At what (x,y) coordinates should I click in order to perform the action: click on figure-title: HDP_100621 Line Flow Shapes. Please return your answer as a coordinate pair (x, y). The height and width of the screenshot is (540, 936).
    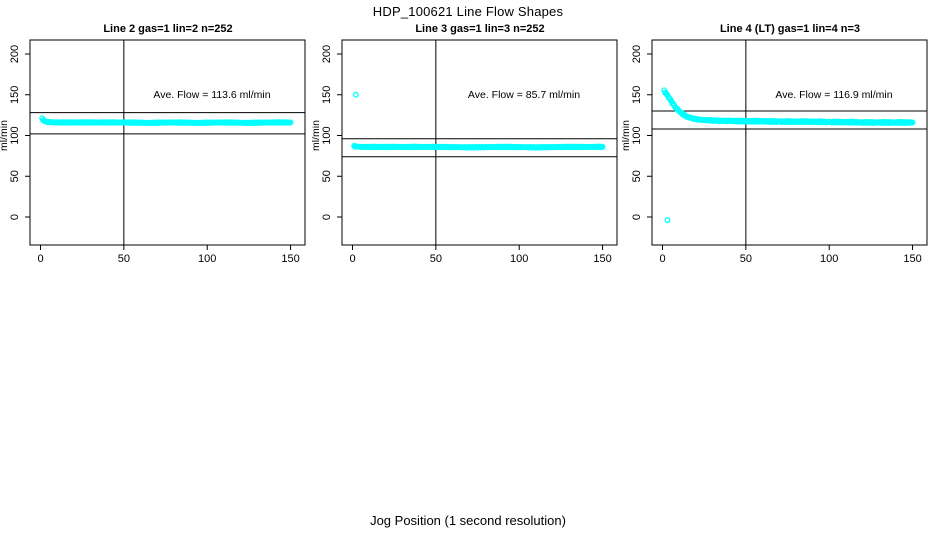
    Looking at the image, I should click on (468, 11).